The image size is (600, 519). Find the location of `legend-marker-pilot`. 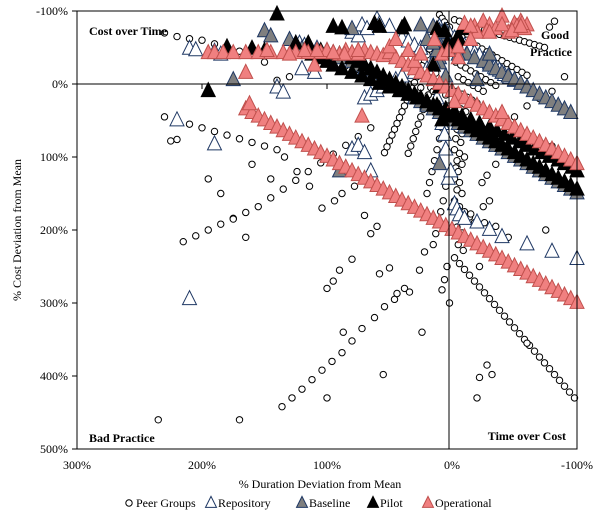

legend-marker-pilot is located at coordinates (373, 501).